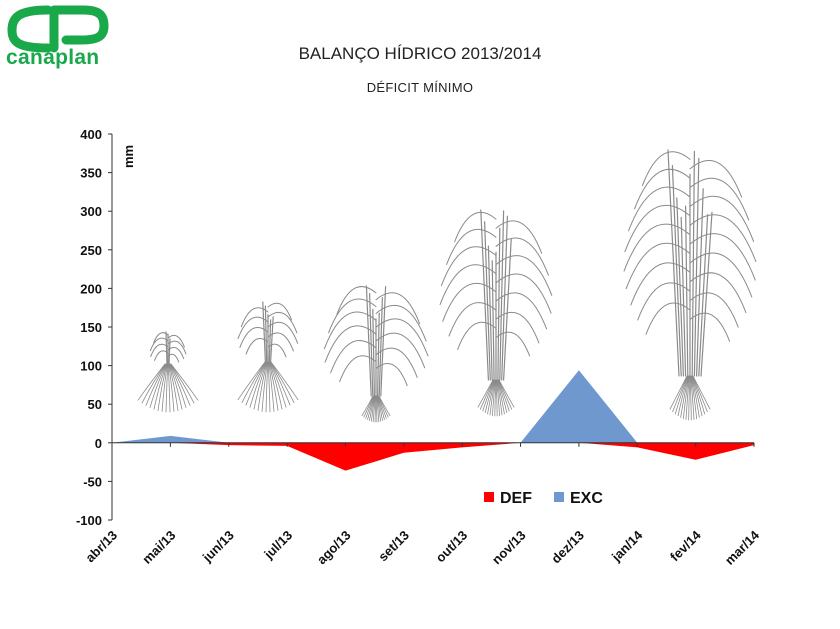  I want to click on y-tick-label: 300, so click(91, 211).